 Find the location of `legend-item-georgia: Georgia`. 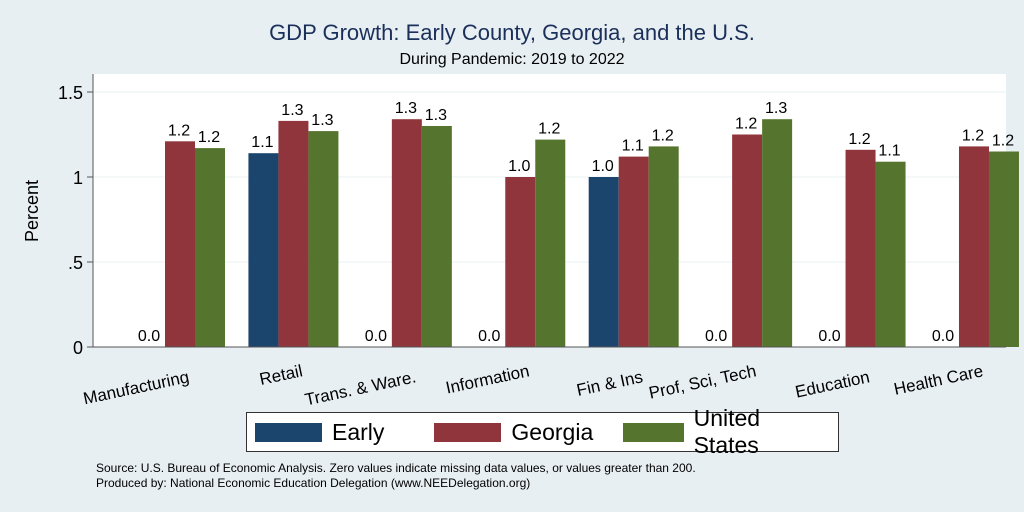

legend-item-georgia: Georgia is located at coordinates (513, 432).